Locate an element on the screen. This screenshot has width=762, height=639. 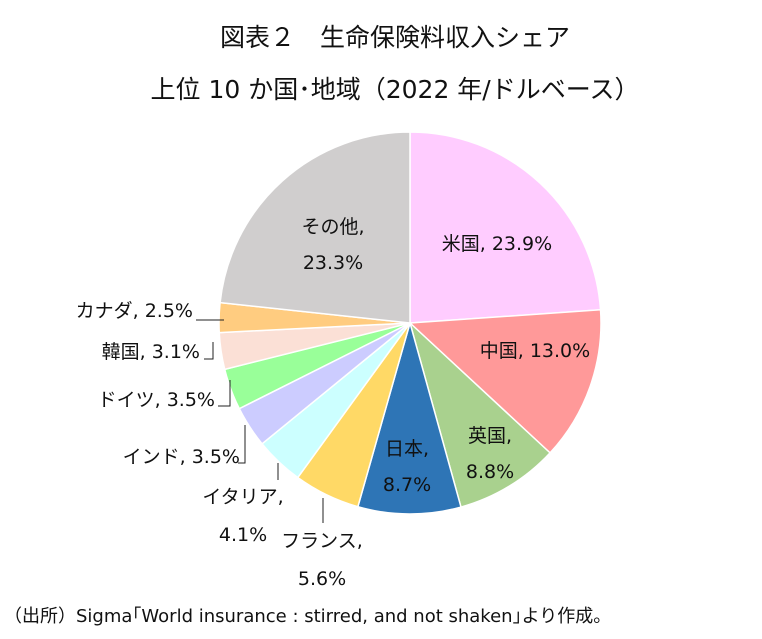
slice-label-value-5: 4.1% is located at coordinates (243, 535).